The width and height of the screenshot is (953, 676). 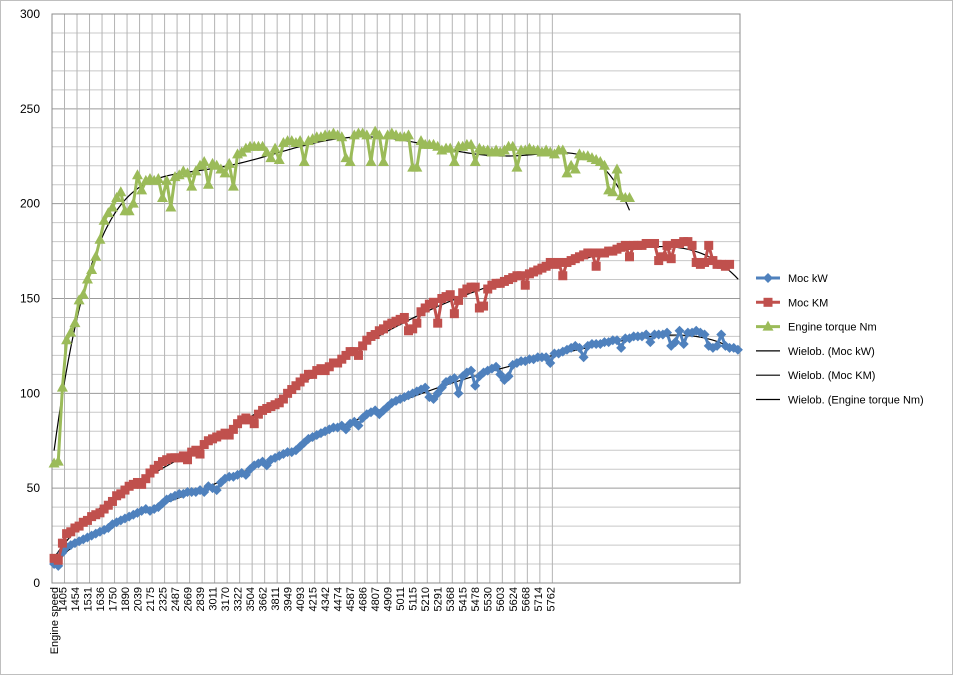 I want to click on x-tick-label: 1454, so click(x=76, y=599).